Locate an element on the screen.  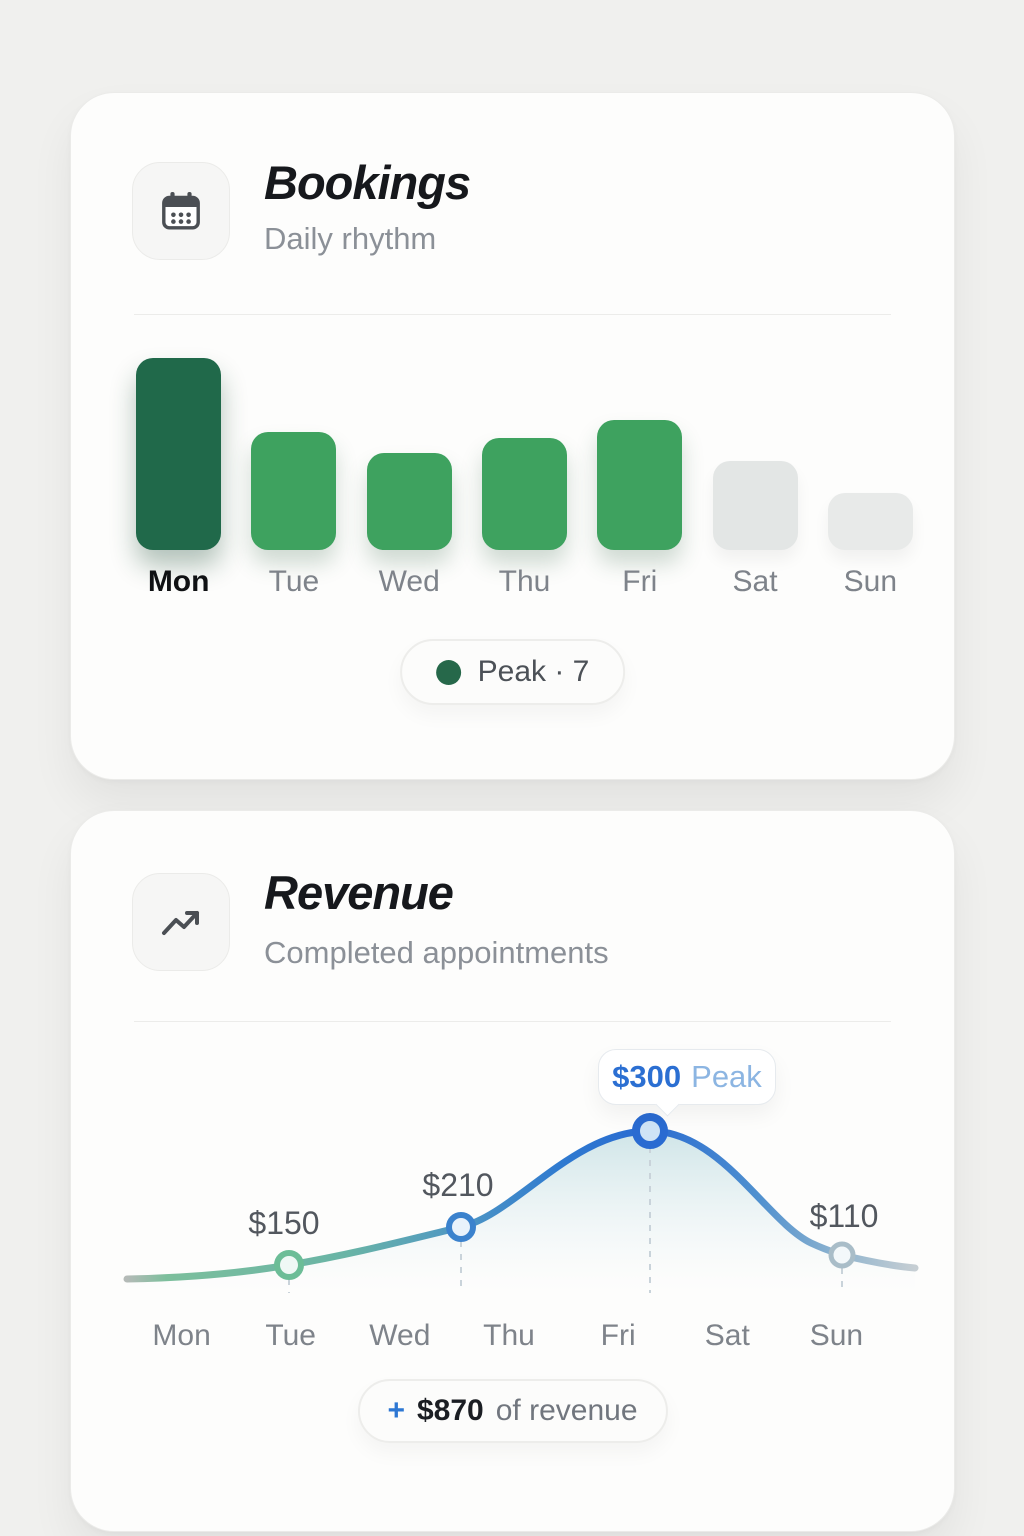
revenue-subtitle: Completed appointments is located at coordinates (436, 952).